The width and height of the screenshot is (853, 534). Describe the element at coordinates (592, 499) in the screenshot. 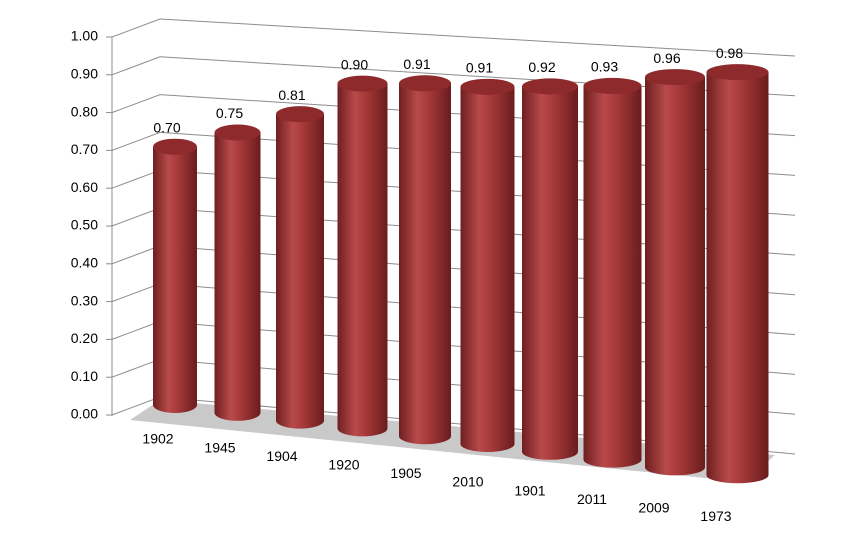

I see `x-tick-label: 2011` at that location.